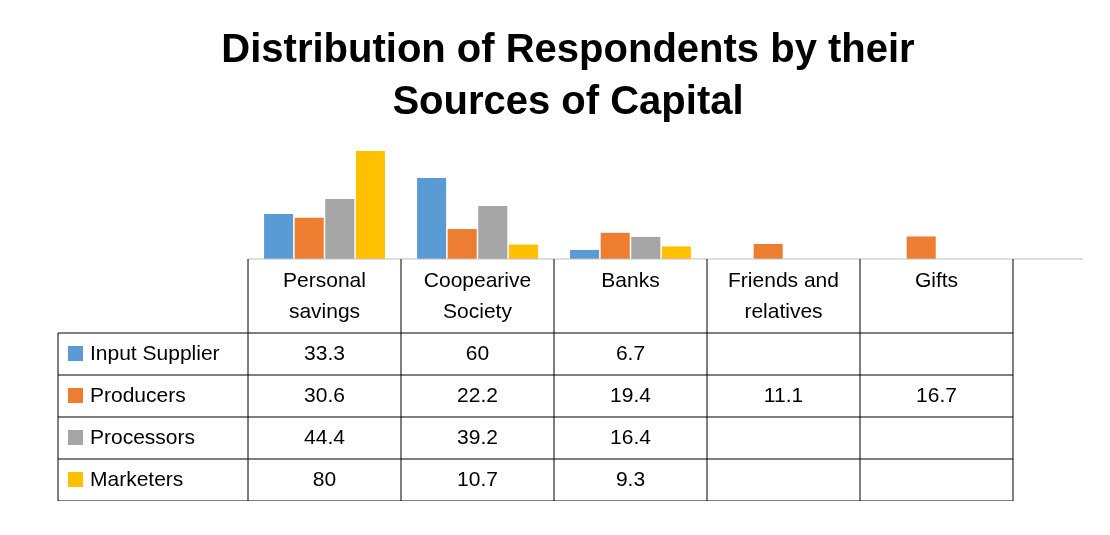 The width and height of the screenshot is (1110, 535). I want to click on x-tick-label: Gifts, so click(936, 279).